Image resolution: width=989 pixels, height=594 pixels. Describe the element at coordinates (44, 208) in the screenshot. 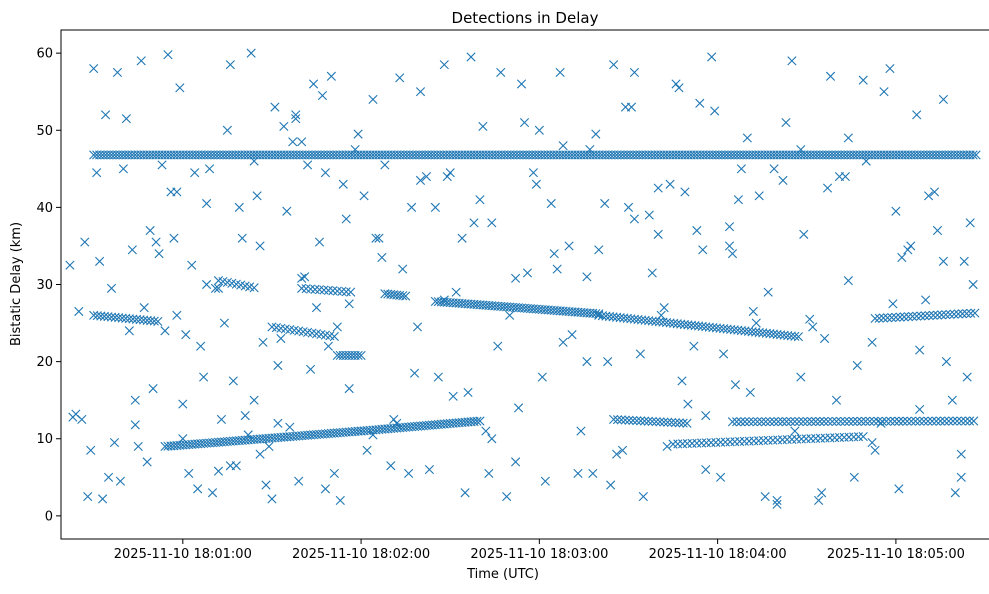

I see `y-tick-label: 40` at that location.